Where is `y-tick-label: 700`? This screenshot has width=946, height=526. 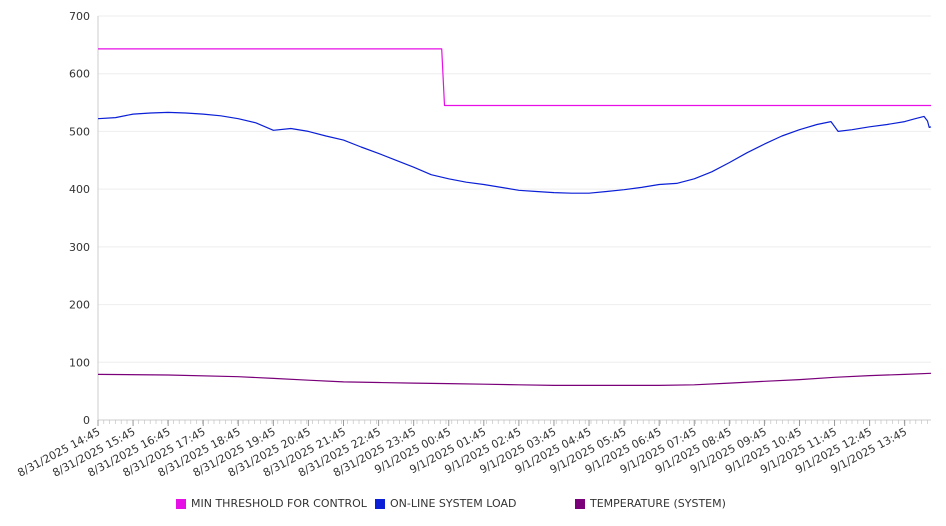 y-tick-label: 700 is located at coordinates (79, 16).